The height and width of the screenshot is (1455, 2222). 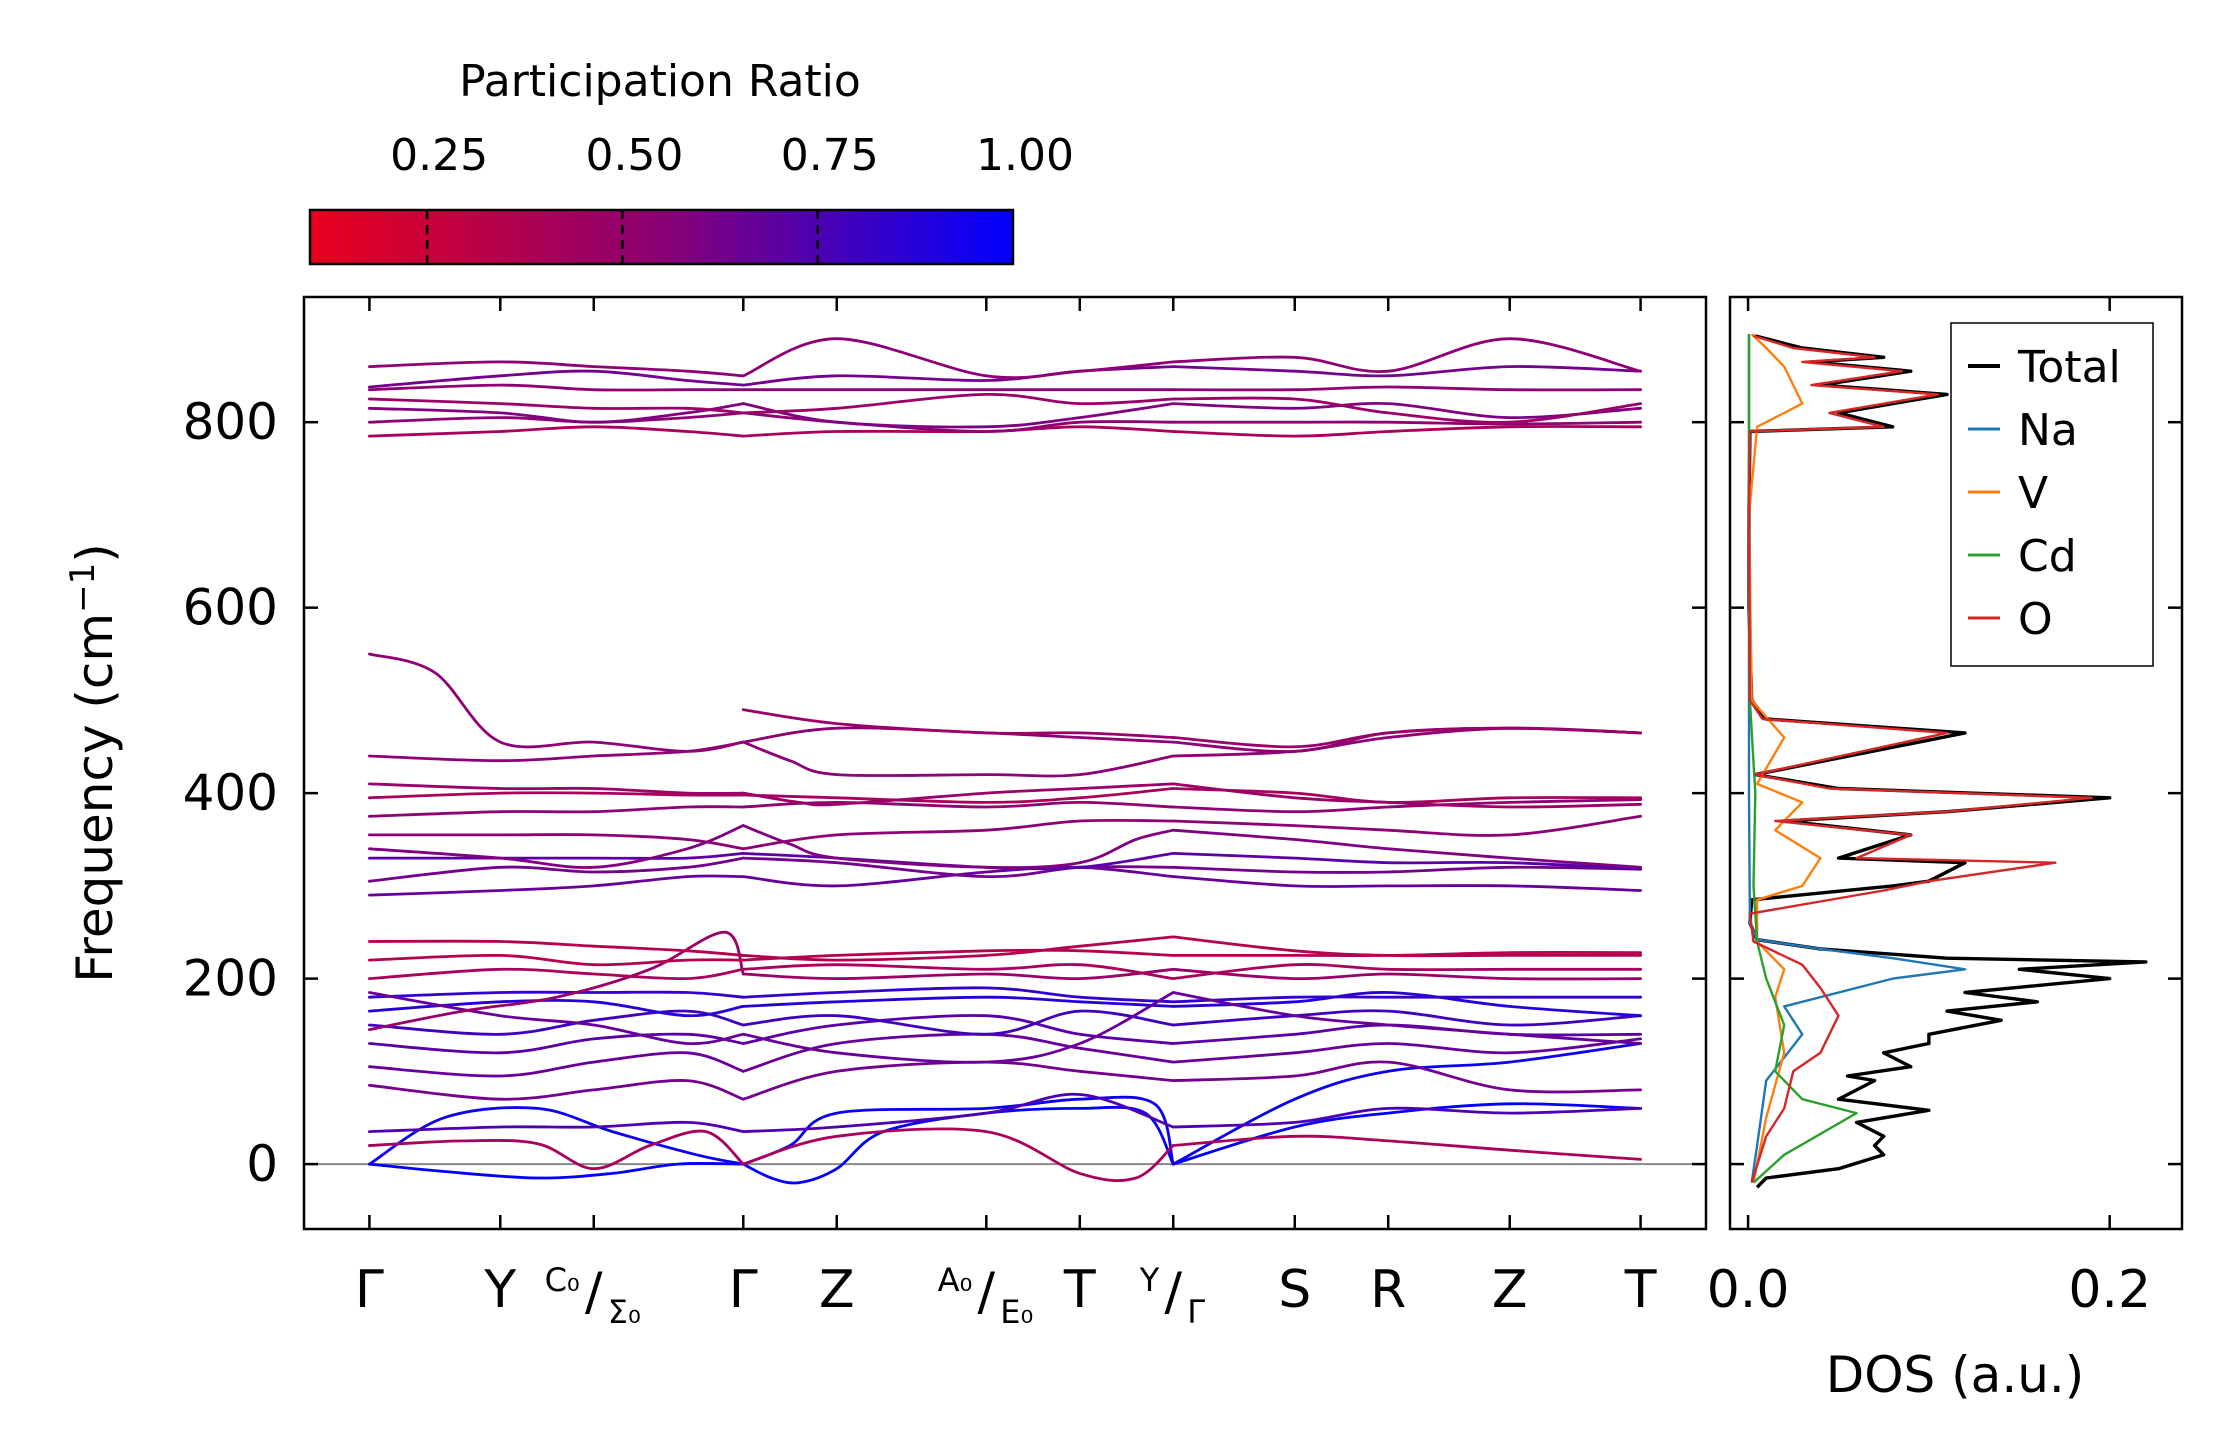 I want to click on colorbar-title: Participation Ratio, so click(x=660, y=81).